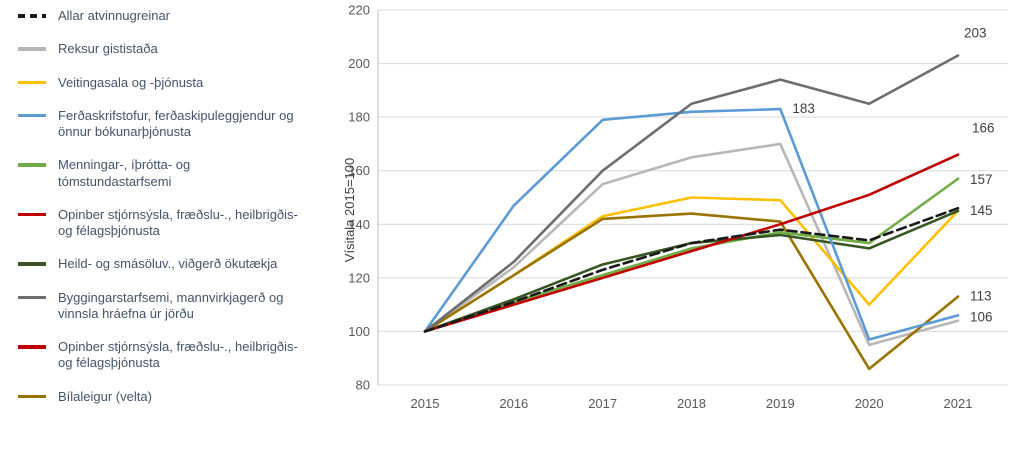 Image resolution: width=1024 pixels, height=451 pixels. What do you see at coordinates (179, 16) in the screenshot?
I see `legend-item-0: Allar atvinnugreinar` at bounding box center [179, 16].